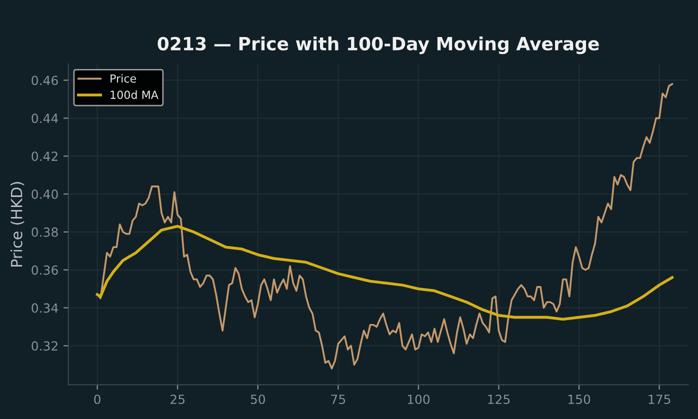 The width and height of the screenshot is (698, 419). I want to click on x-tick-label: 50, so click(258, 399).